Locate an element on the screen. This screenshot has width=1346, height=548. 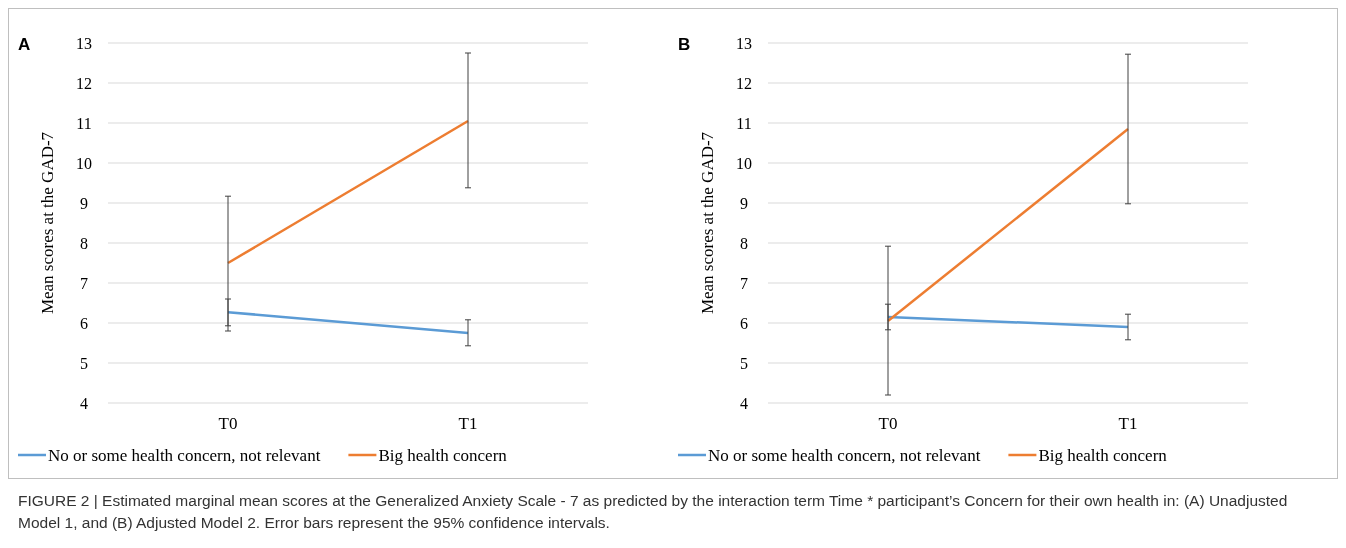
chart-title: A is located at coordinates (24, 44).